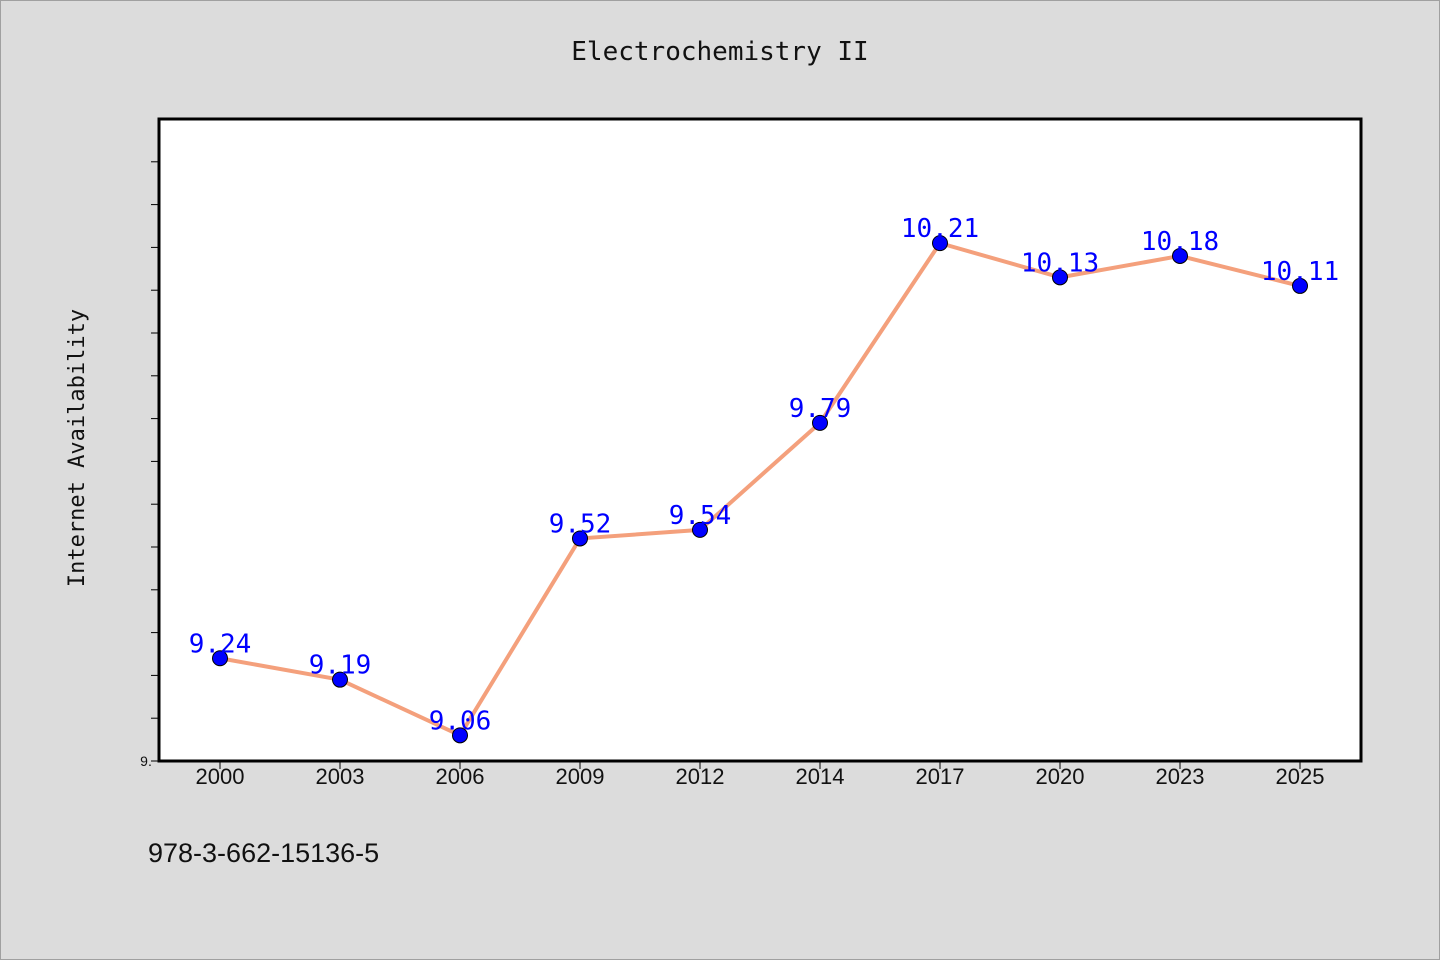 The width and height of the screenshot is (1440, 960). What do you see at coordinates (1060, 776) in the screenshot?
I see `x-tick-label: 2020` at bounding box center [1060, 776].